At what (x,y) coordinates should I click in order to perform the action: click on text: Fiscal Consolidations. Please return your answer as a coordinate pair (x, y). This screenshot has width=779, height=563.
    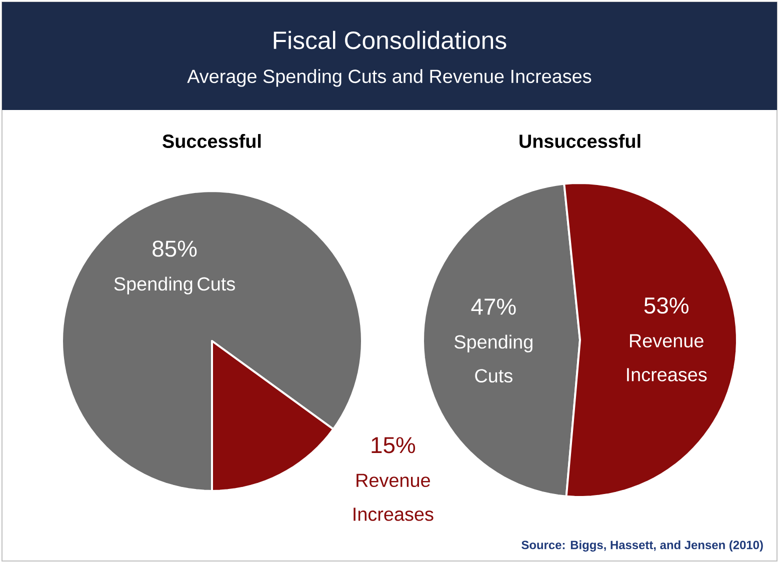
    Looking at the image, I should click on (390, 40).